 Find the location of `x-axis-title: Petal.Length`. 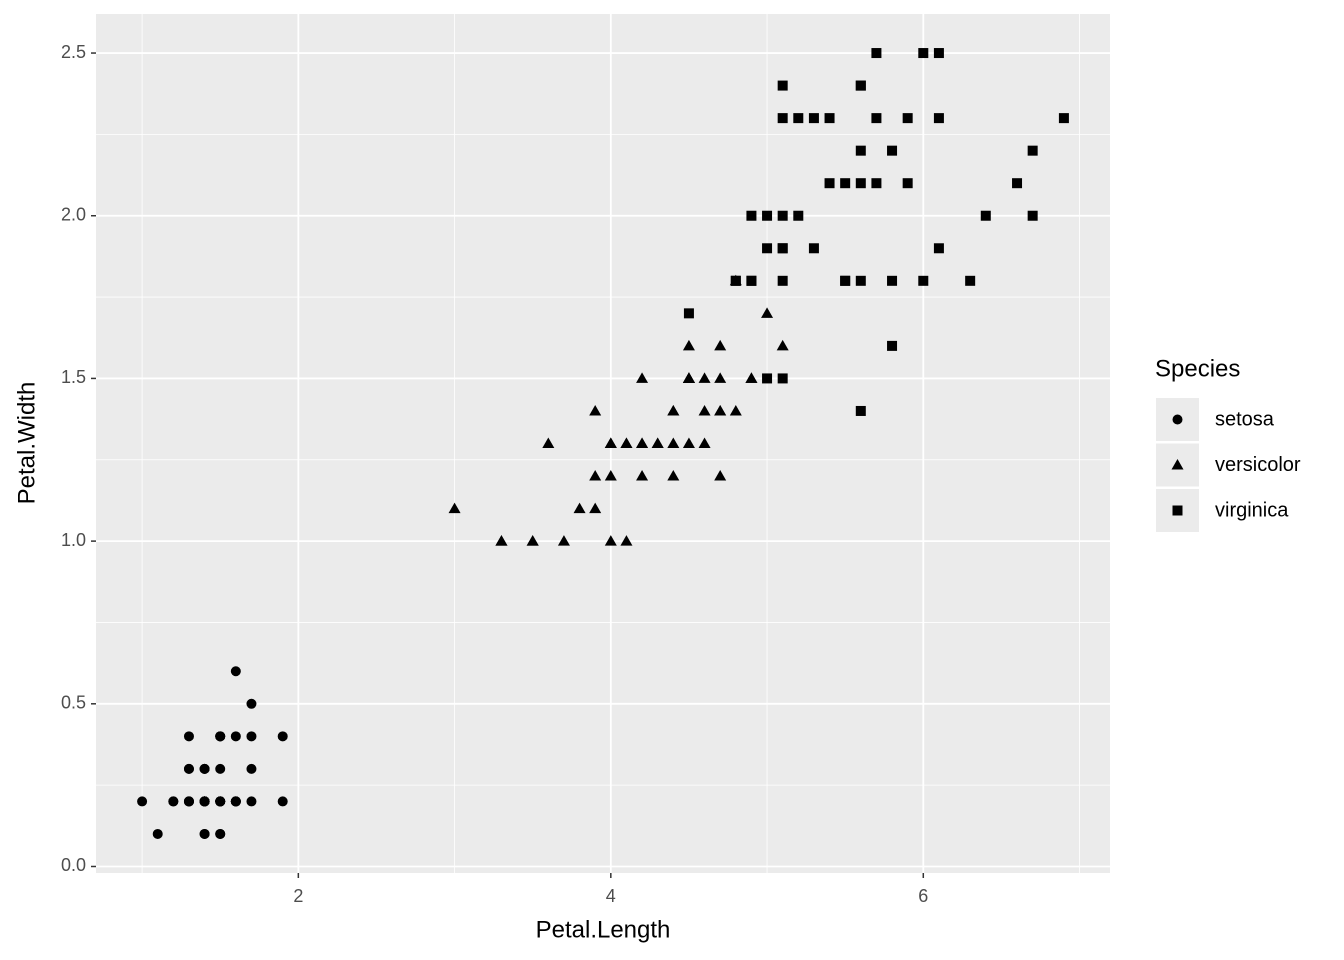

x-axis-title: Petal.Length is located at coordinates (603, 929).